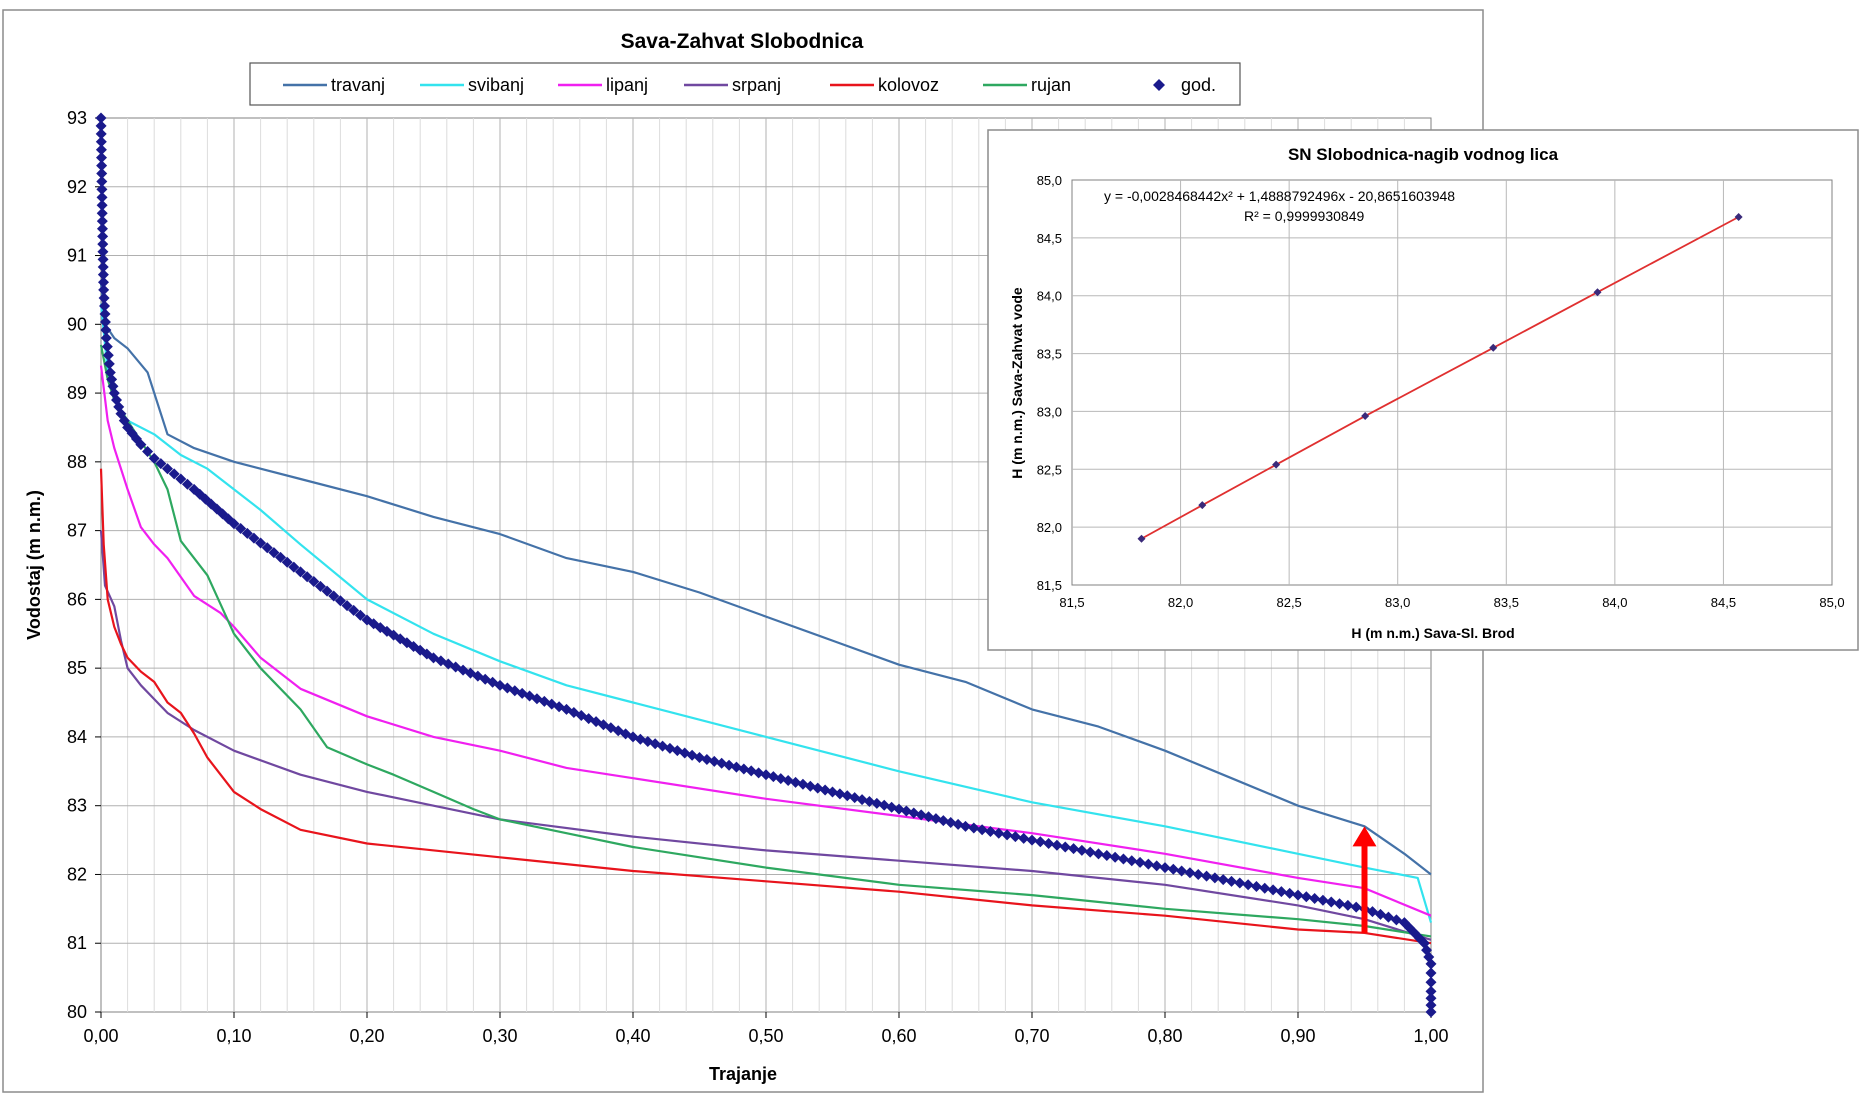 The width and height of the screenshot is (1860, 1094). Describe the element at coordinates (499, 1036) in the screenshot. I see `x-tick-label: 0,30` at that location.